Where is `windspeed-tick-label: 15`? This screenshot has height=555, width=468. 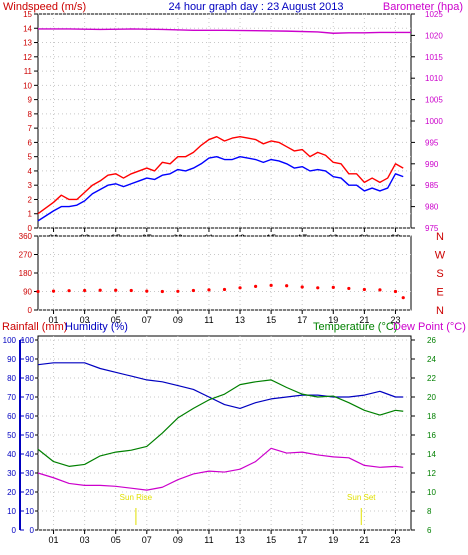 windspeed-tick-label: 15 is located at coordinates (27, 14).